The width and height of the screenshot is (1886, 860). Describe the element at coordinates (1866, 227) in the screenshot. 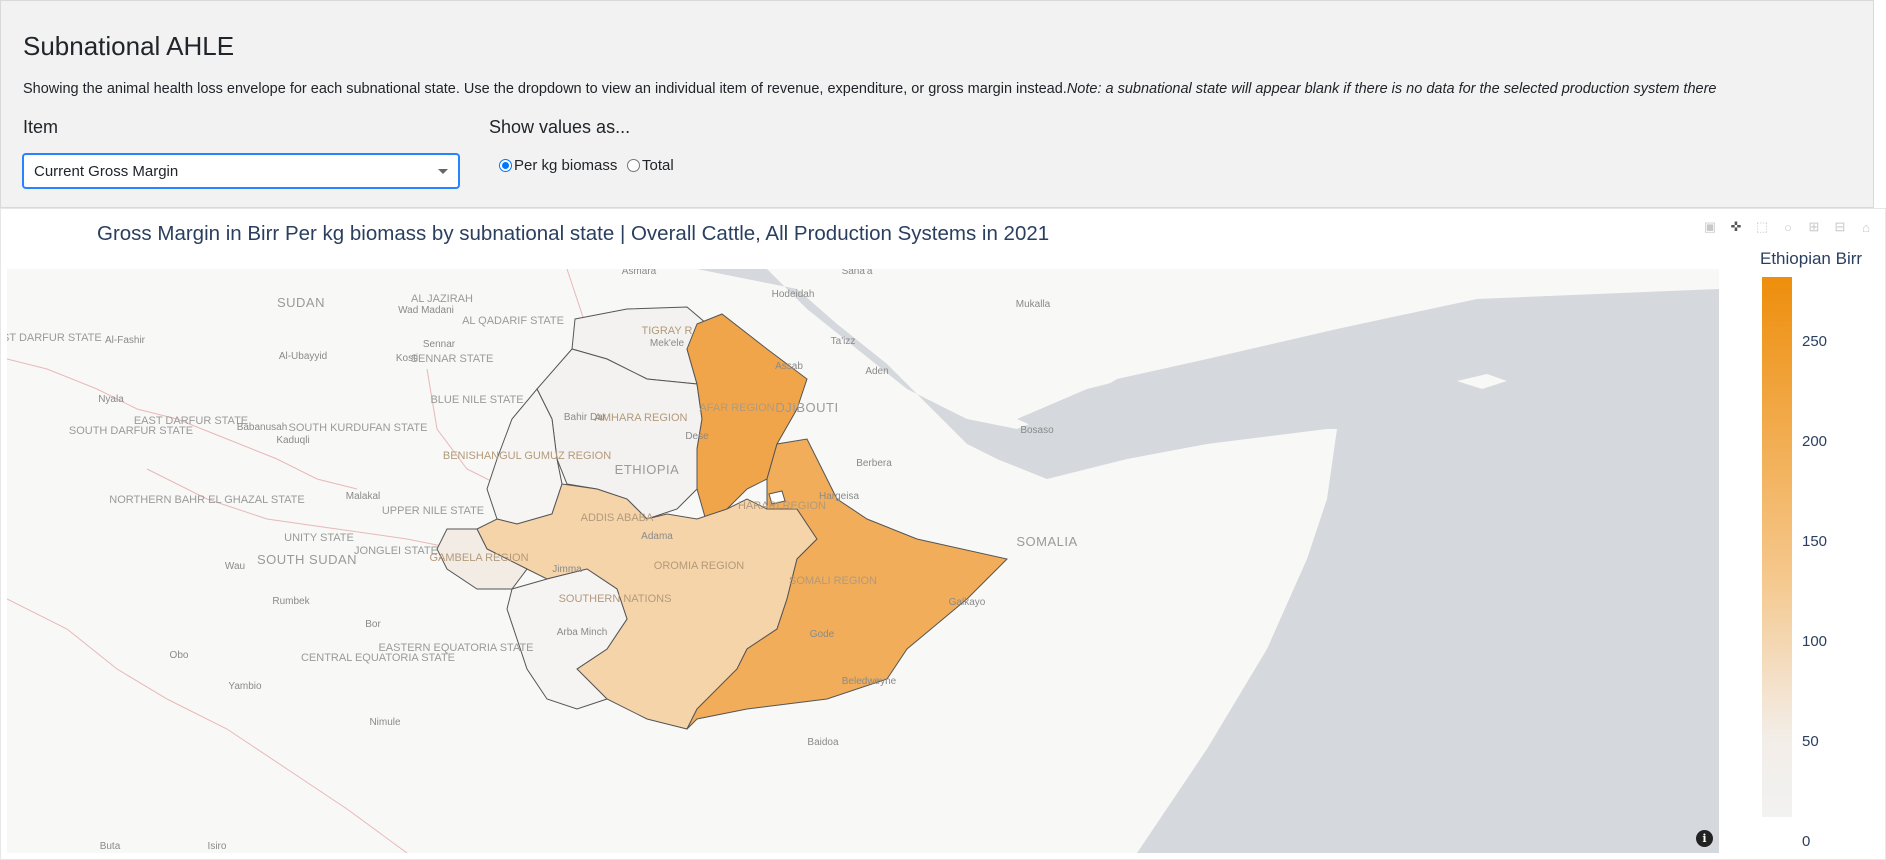

I see `home-icon: ⌂` at that location.